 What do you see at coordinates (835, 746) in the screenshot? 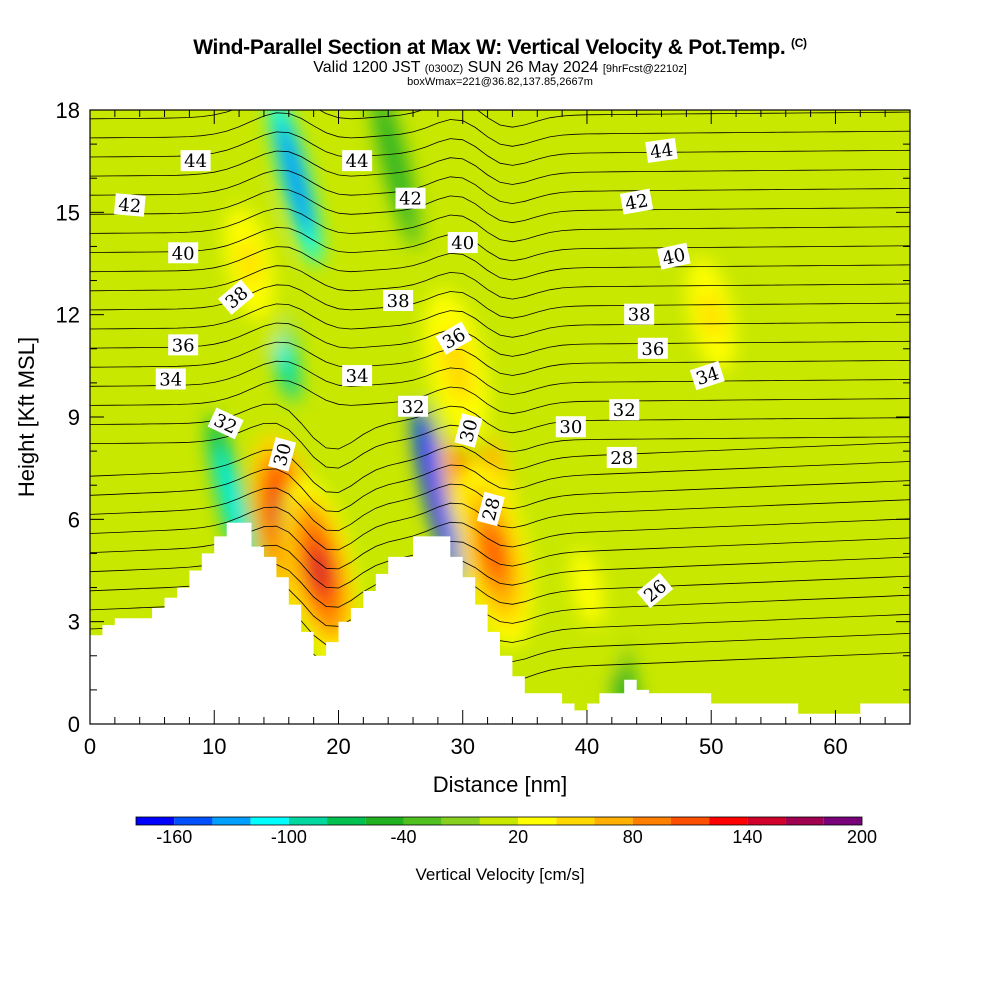
I see `x-tick-label: 60` at bounding box center [835, 746].